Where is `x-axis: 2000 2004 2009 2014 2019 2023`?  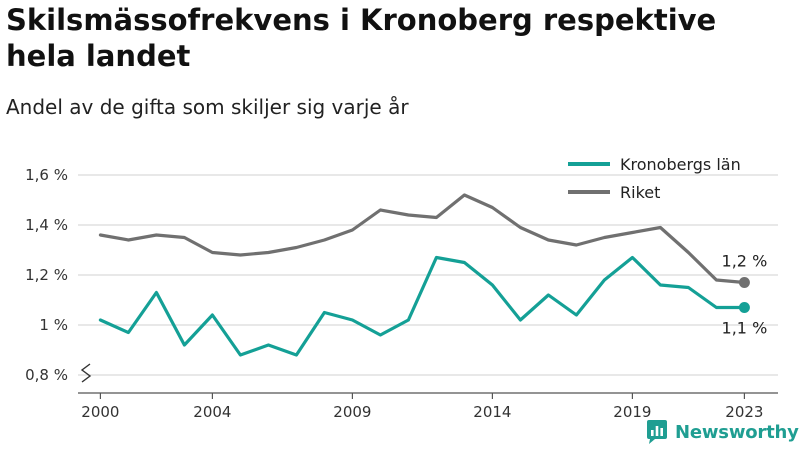 x-axis: 2000 2004 2009 2014 2019 2023 is located at coordinates (428, 406).